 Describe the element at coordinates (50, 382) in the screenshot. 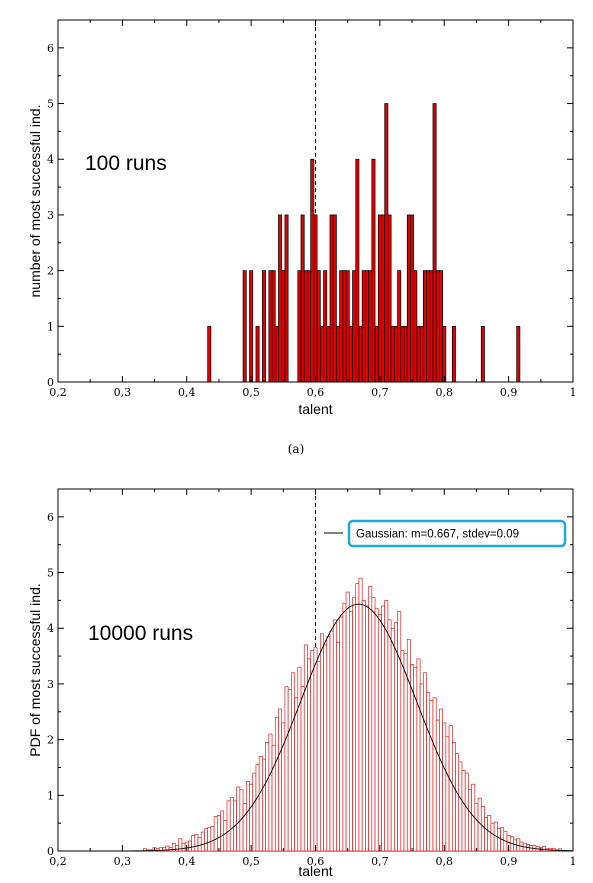

I see `chart-a-y-tick-label: 0` at that location.